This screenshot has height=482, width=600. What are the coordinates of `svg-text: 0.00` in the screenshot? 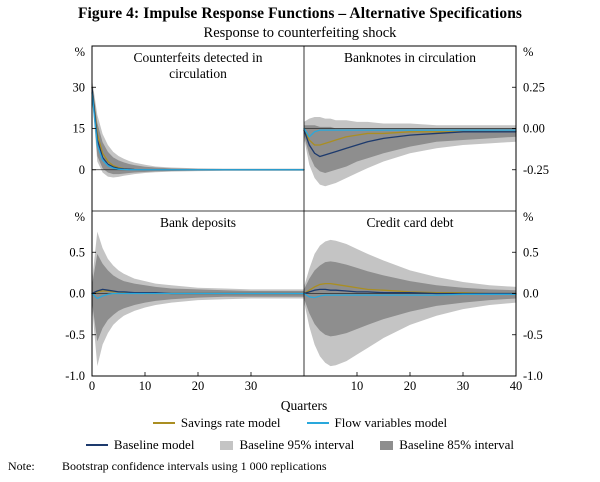 It's located at (534, 129).